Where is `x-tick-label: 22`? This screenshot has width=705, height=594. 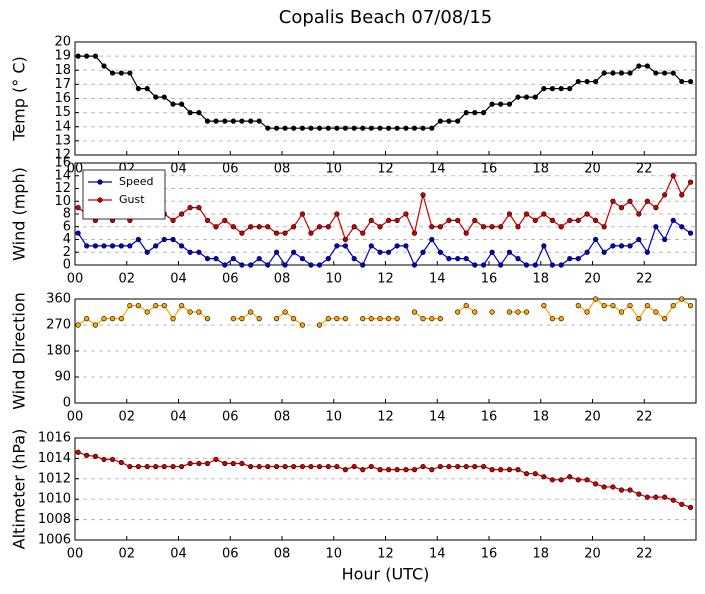 x-tick-label: 22 is located at coordinates (644, 279).